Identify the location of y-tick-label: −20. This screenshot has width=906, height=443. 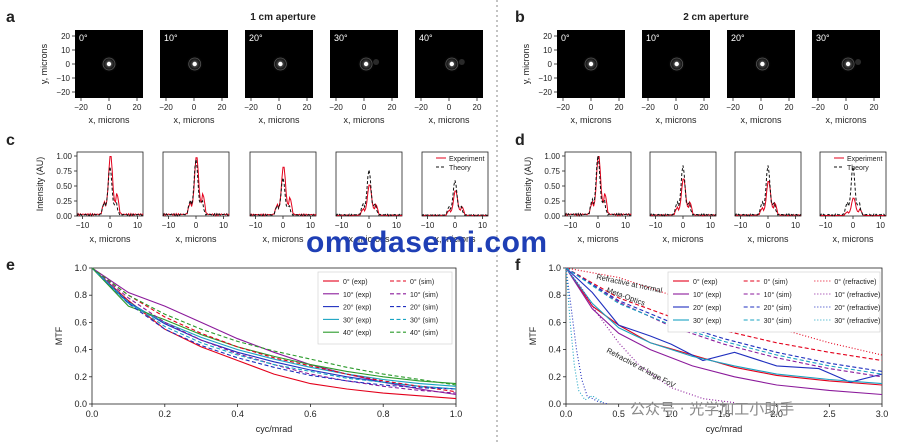
(63, 92).